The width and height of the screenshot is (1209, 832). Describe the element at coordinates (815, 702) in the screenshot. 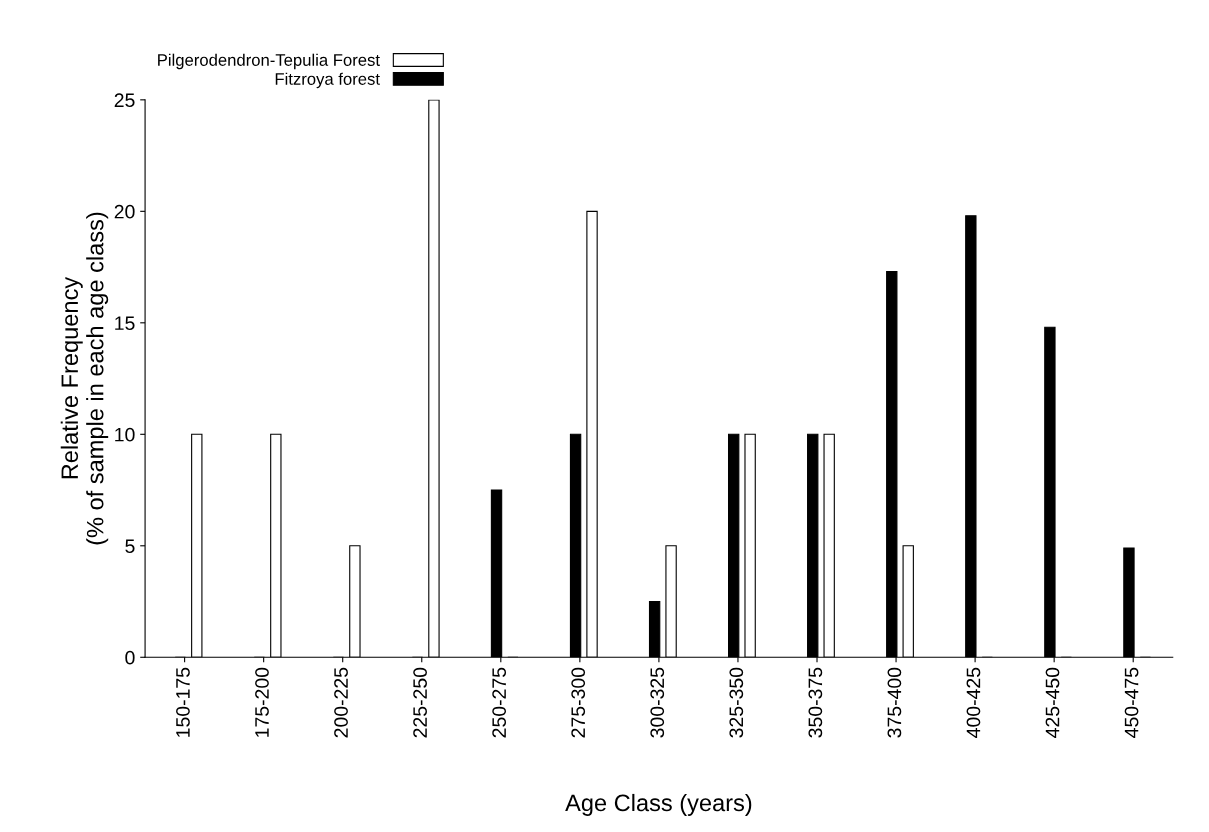

I see `x-tick-label: 350-375` at that location.